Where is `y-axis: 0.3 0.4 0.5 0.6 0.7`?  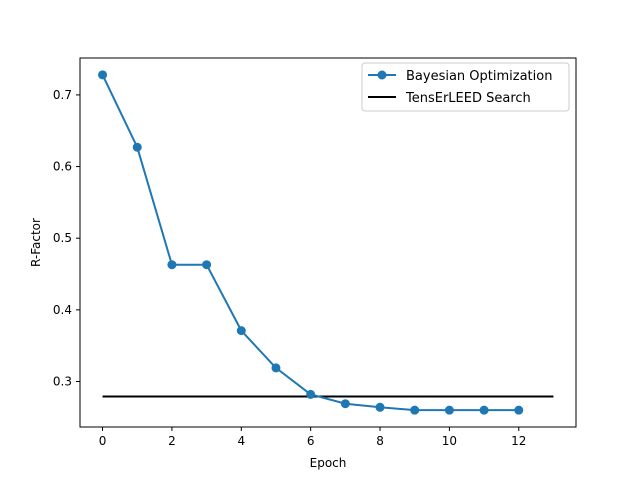 y-axis: 0.3 0.4 0.5 0.6 0.7 is located at coordinates (66, 238).